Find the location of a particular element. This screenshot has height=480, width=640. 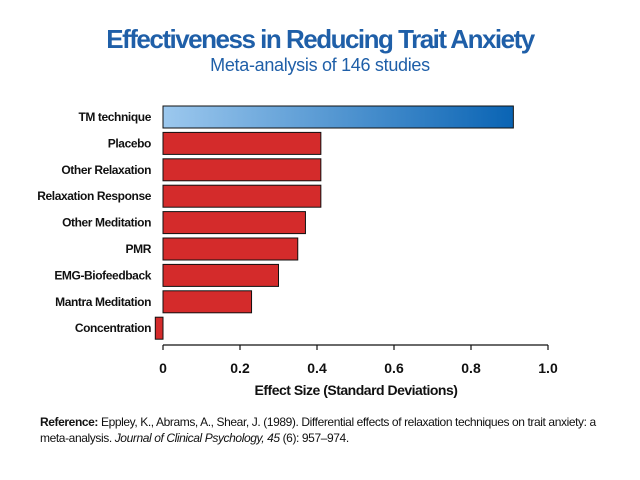

x-axis-title: Effect Size (Standard Deviations) is located at coordinates (356, 390).